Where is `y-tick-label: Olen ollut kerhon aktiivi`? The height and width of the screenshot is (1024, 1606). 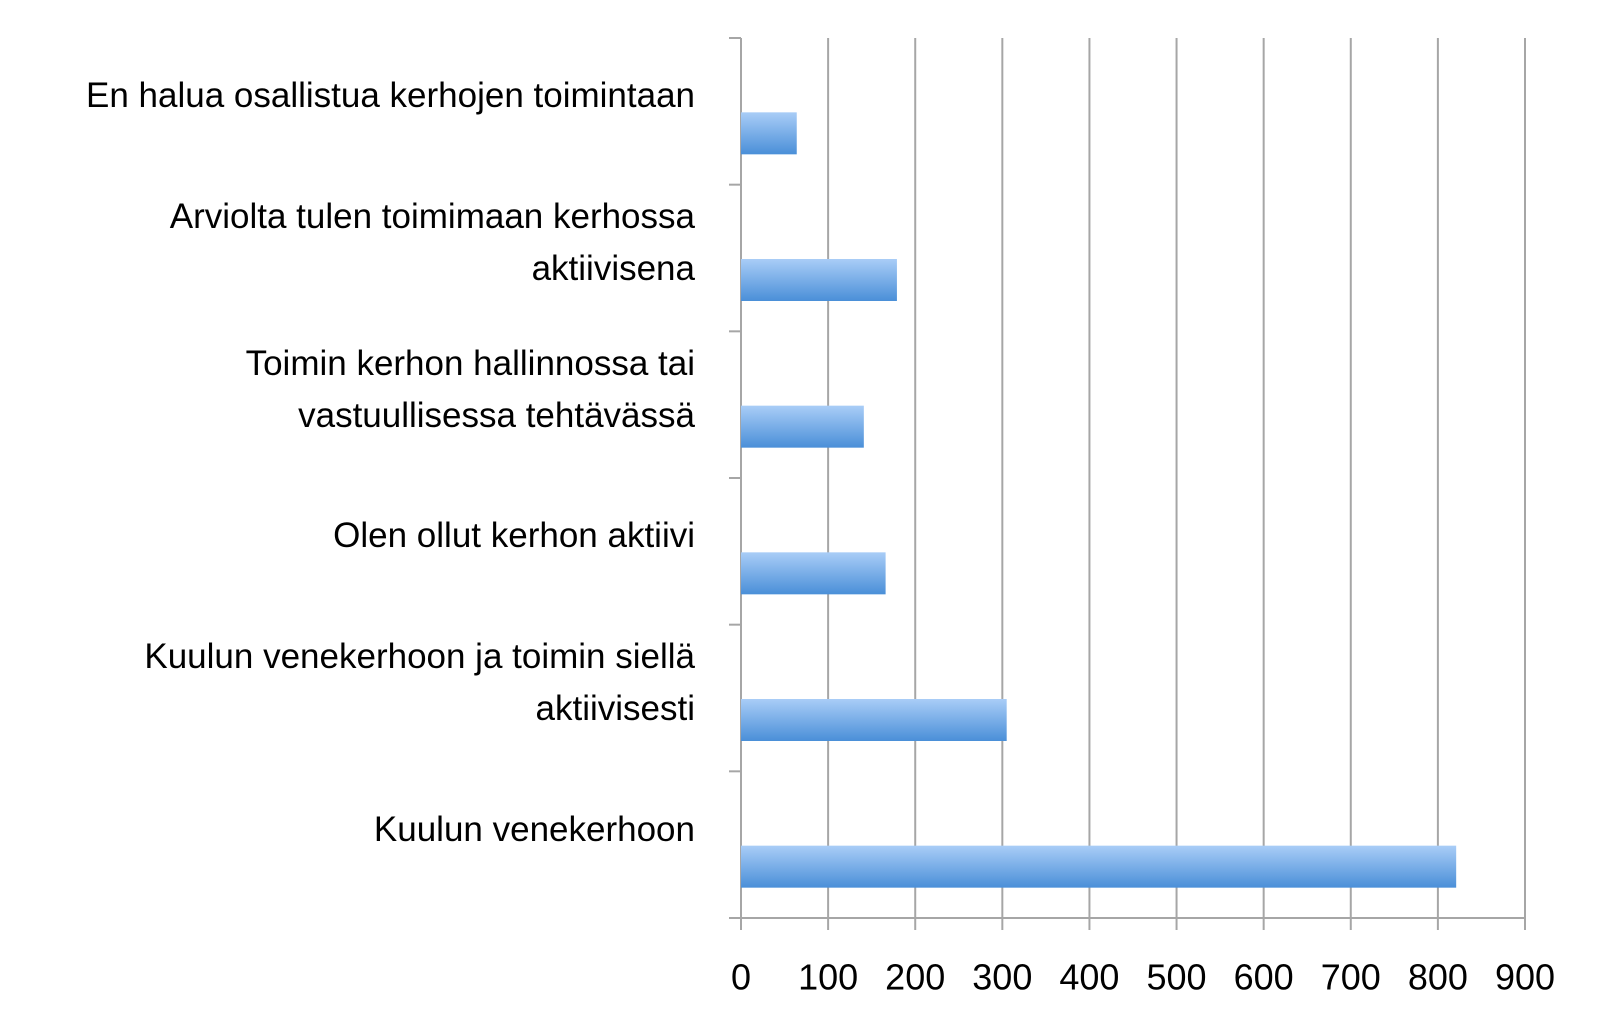 y-tick-label: Olen ollut kerhon aktiivi is located at coordinates (514, 536).